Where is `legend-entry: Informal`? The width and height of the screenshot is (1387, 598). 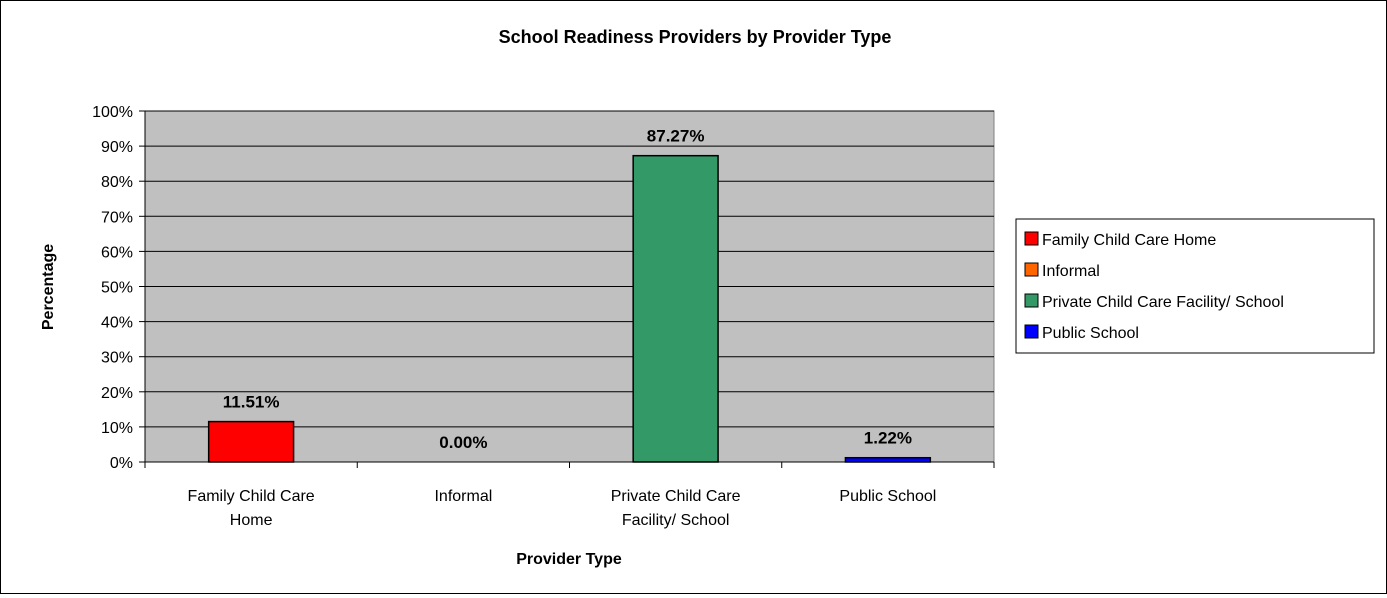
legend-entry: Informal is located at coordinates (1071, 271).